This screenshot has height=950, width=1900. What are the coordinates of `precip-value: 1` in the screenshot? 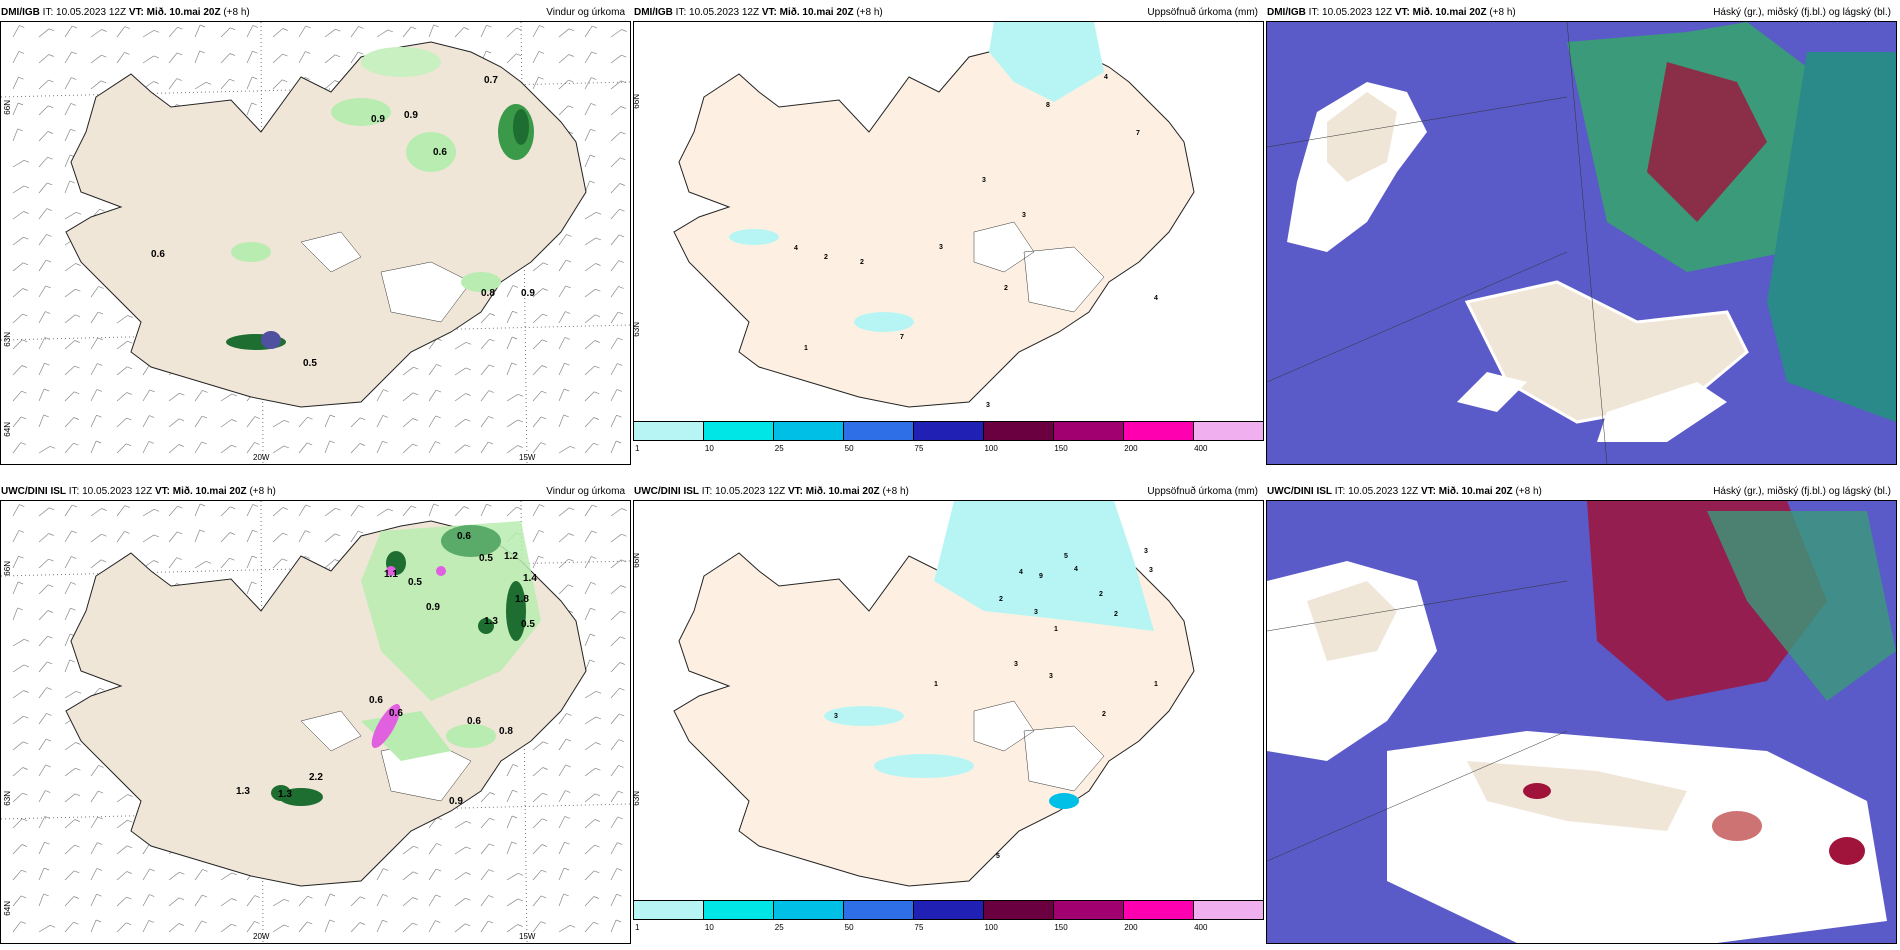 It's located at (1156, 684).